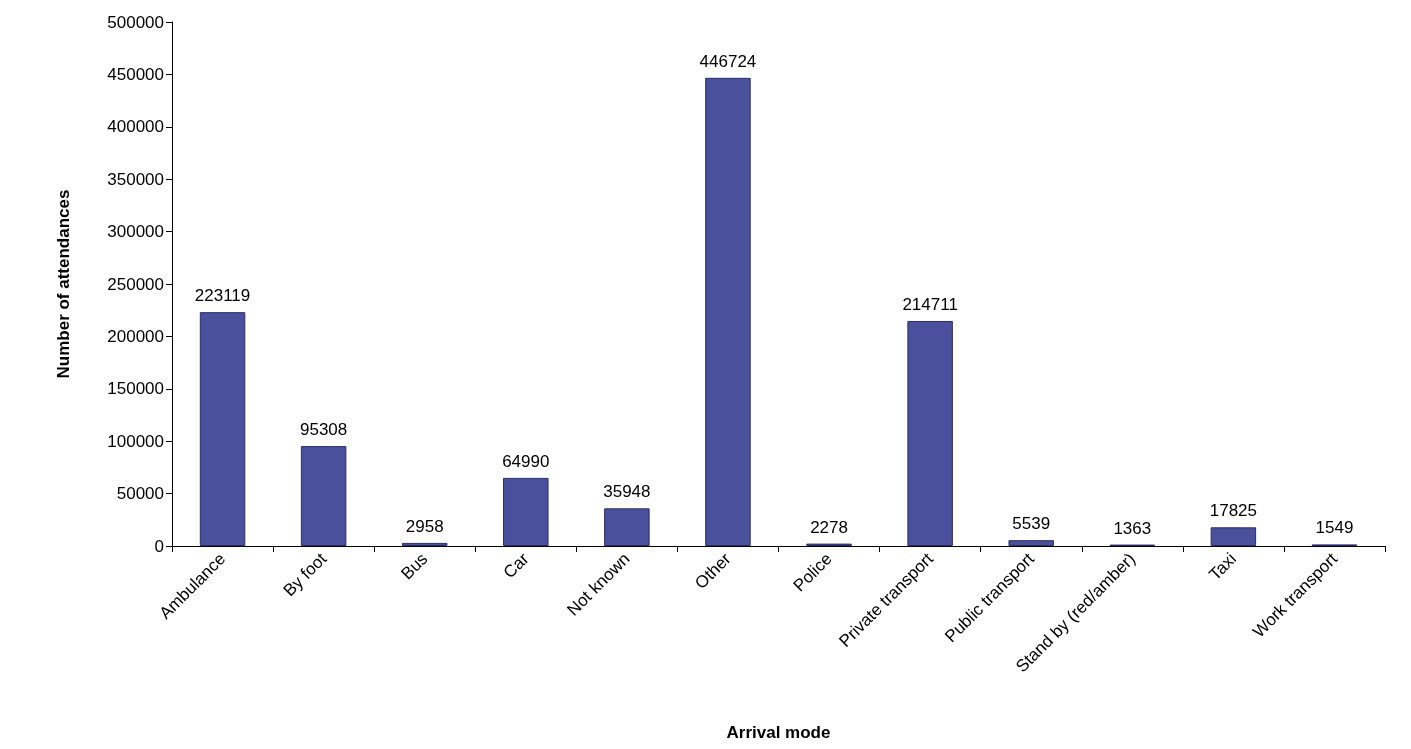  Describe the element at coordinates (135, 441) in the screenshot. I see `y-tick-label: 100000` at that location.